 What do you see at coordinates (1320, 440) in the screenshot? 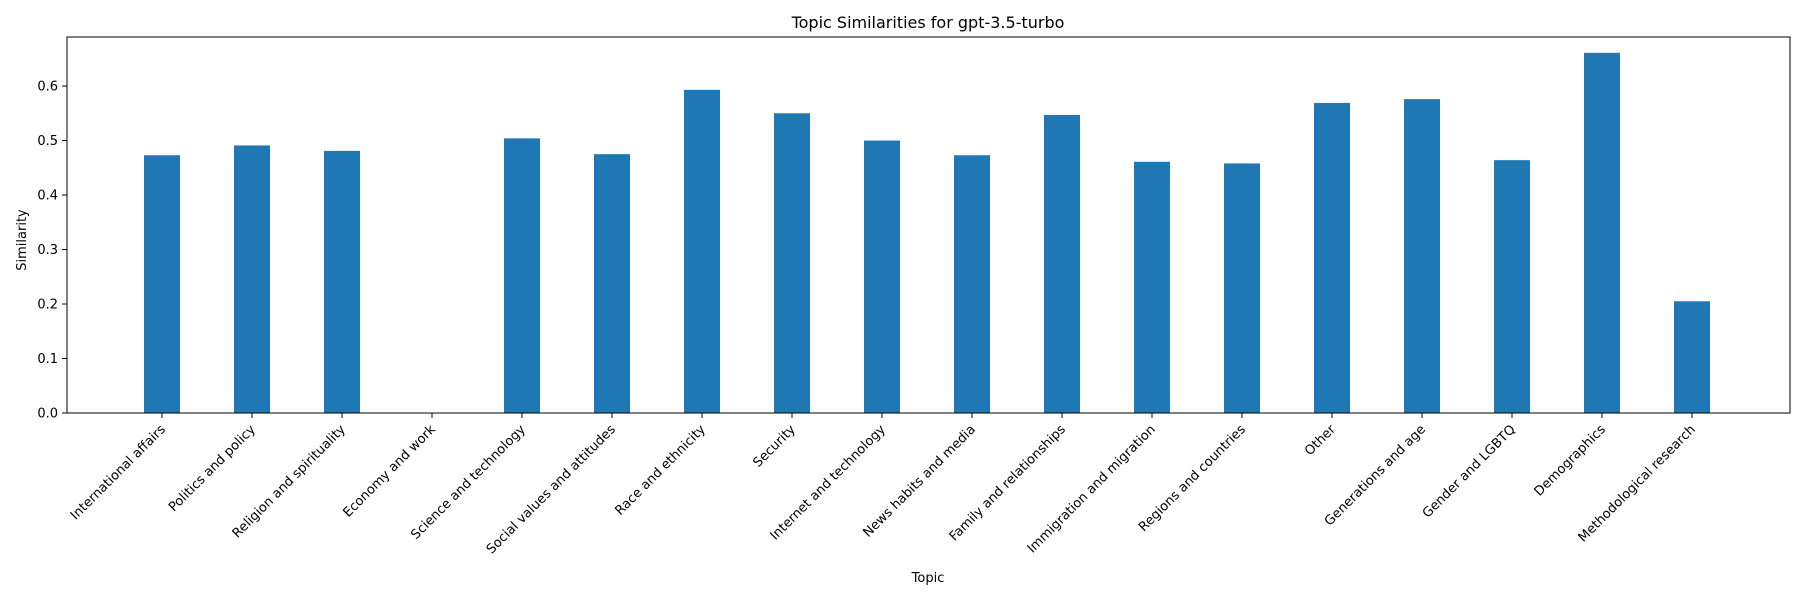
I see `x-tick-label: Other` at bounding box center [1320, 440].